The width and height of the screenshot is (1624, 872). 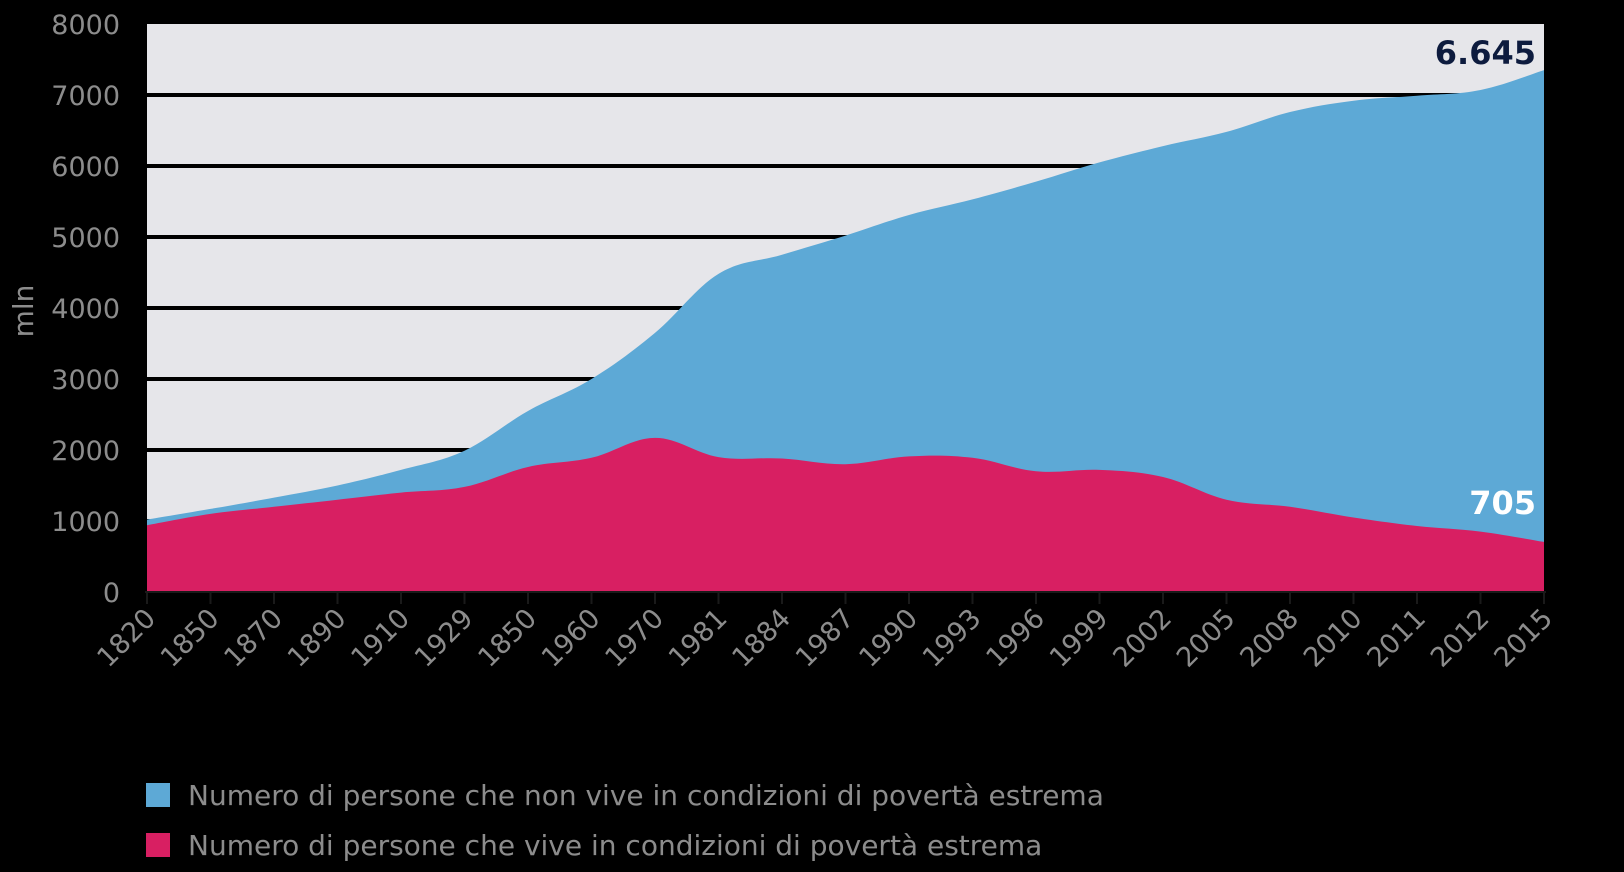 I want to click on x-tick-label: 1884, so click(x=761, y=638).